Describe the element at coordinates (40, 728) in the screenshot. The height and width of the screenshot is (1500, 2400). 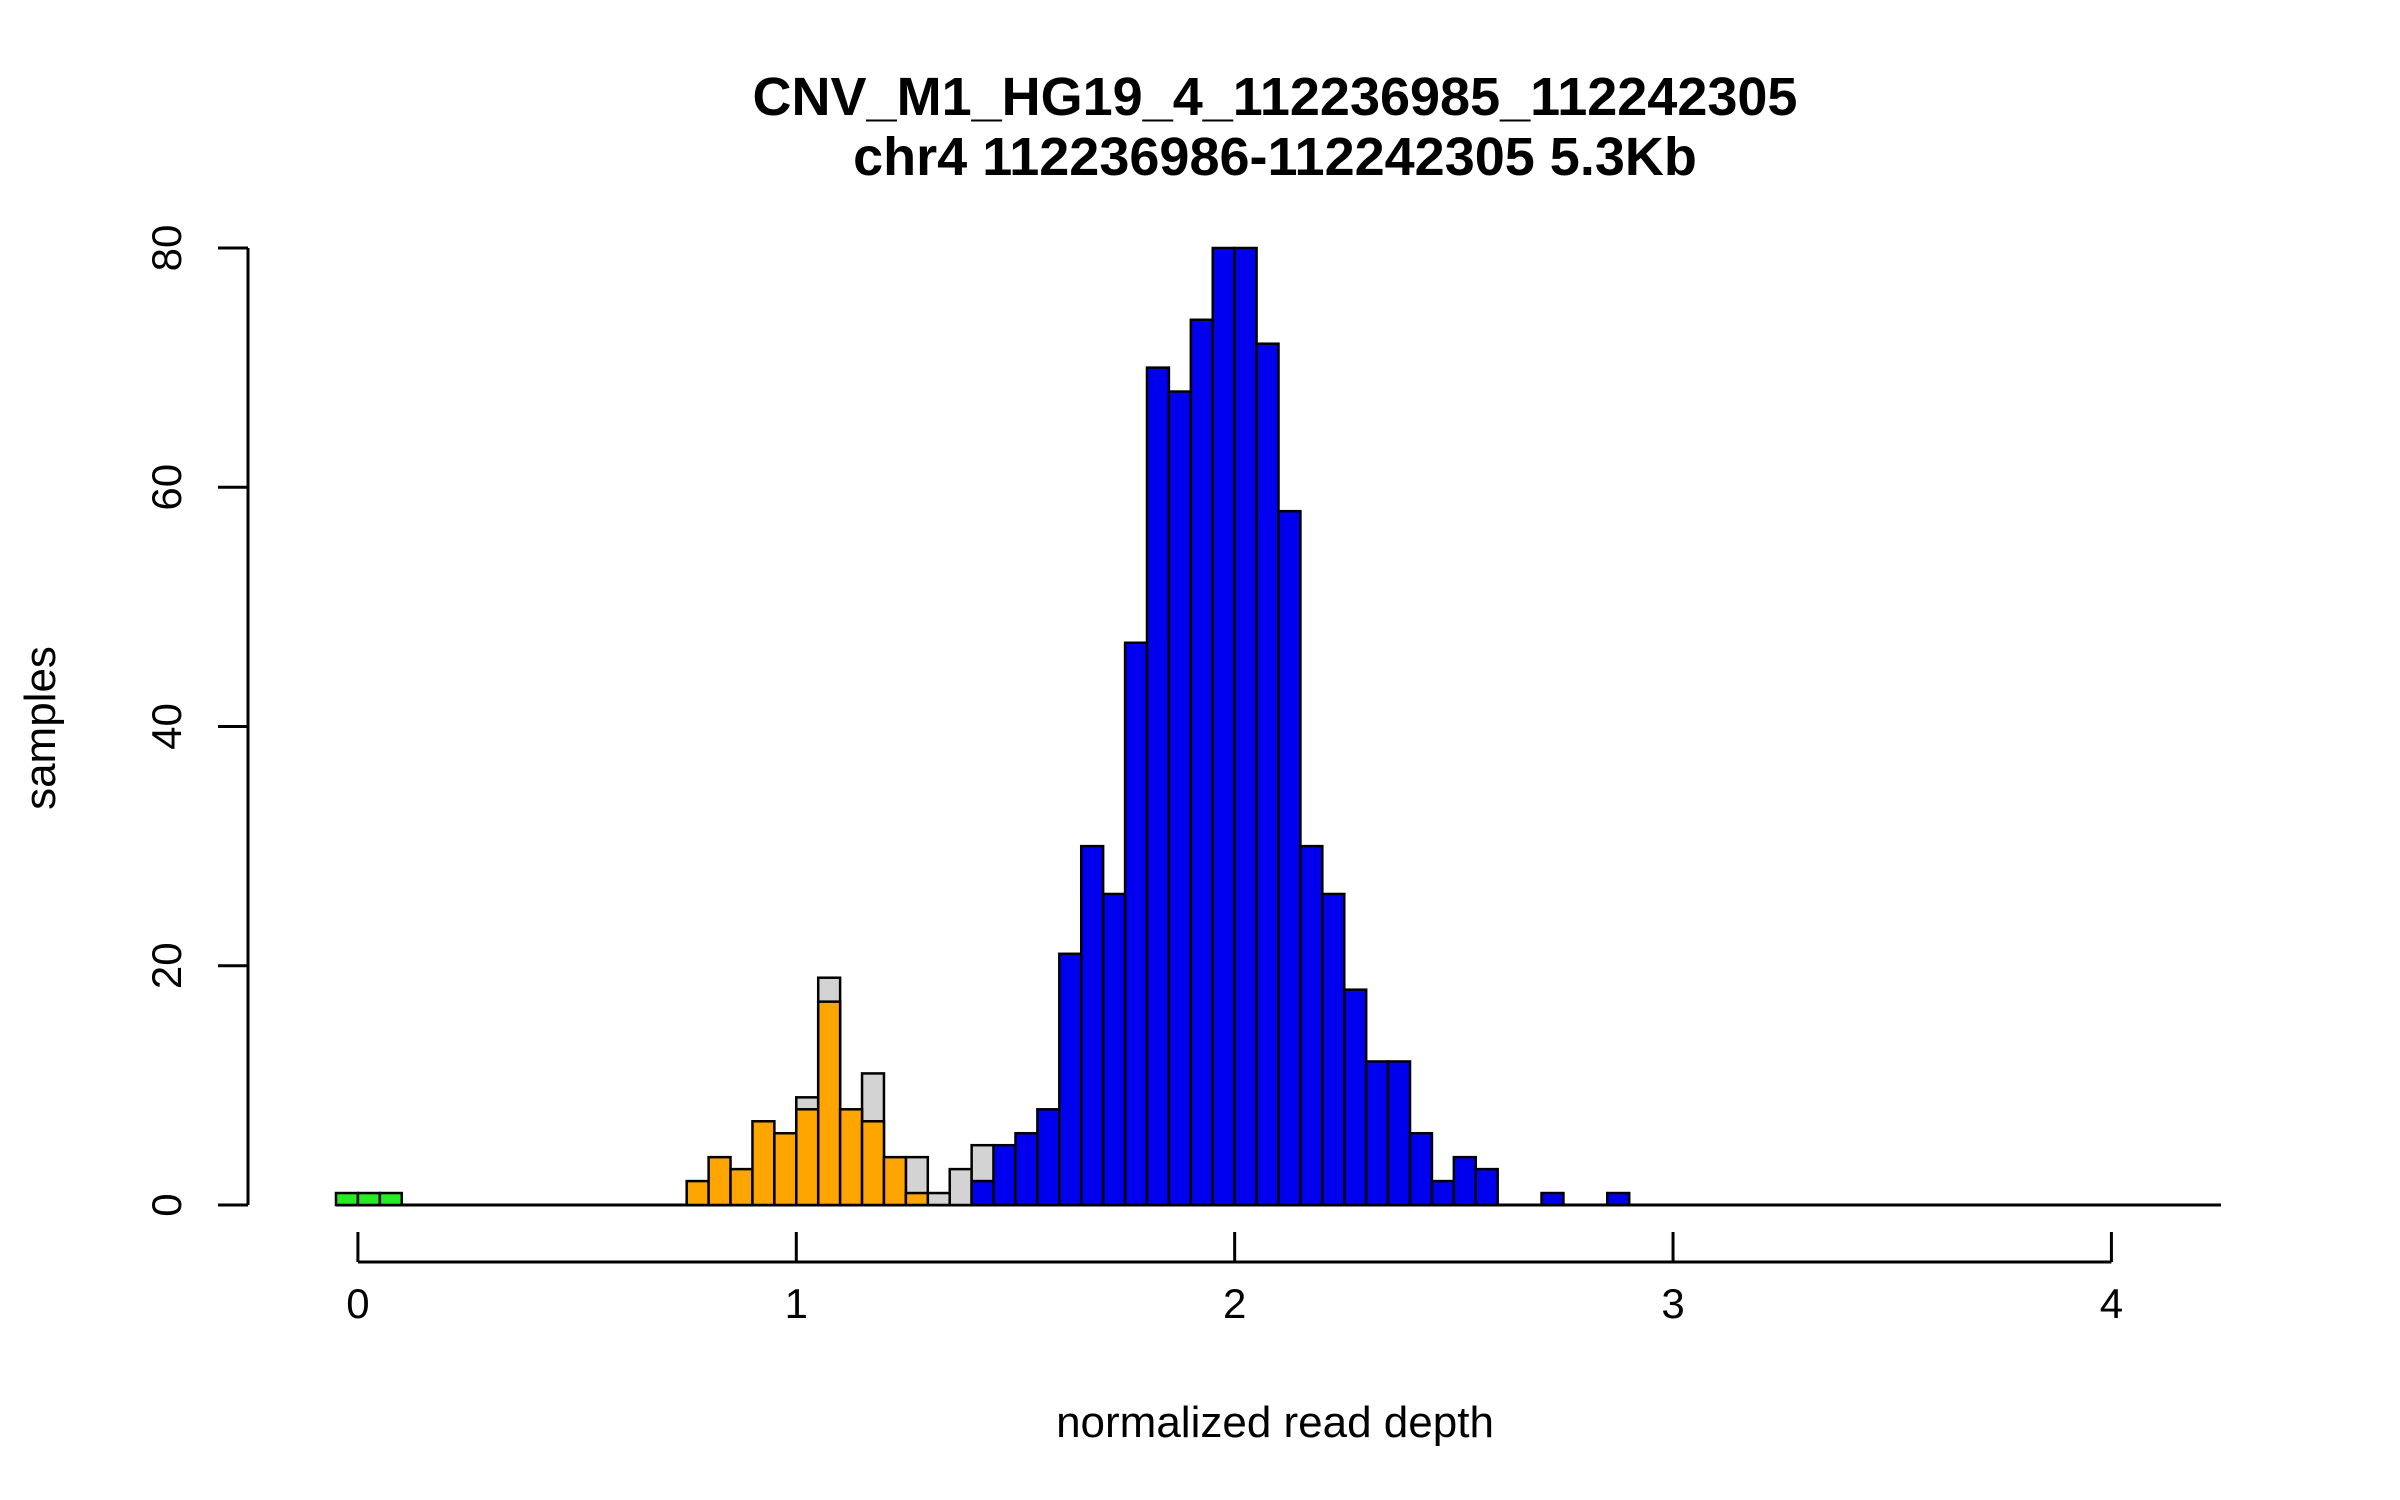
I see `y-axis-label: samples` at that location.